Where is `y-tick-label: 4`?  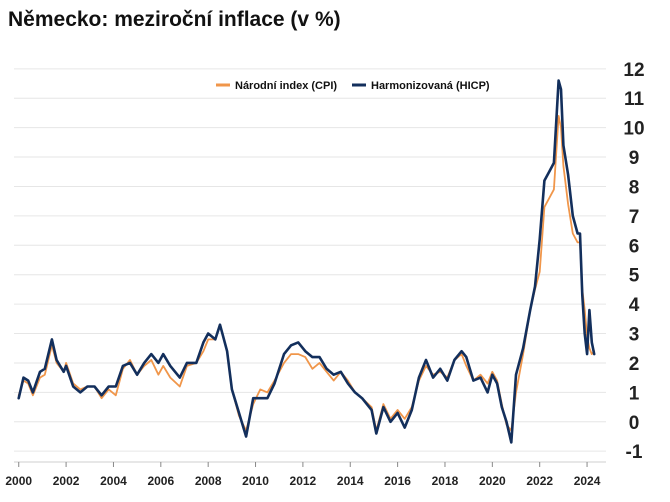 y-tick-label: 4 is located at coordinates (634, 305).